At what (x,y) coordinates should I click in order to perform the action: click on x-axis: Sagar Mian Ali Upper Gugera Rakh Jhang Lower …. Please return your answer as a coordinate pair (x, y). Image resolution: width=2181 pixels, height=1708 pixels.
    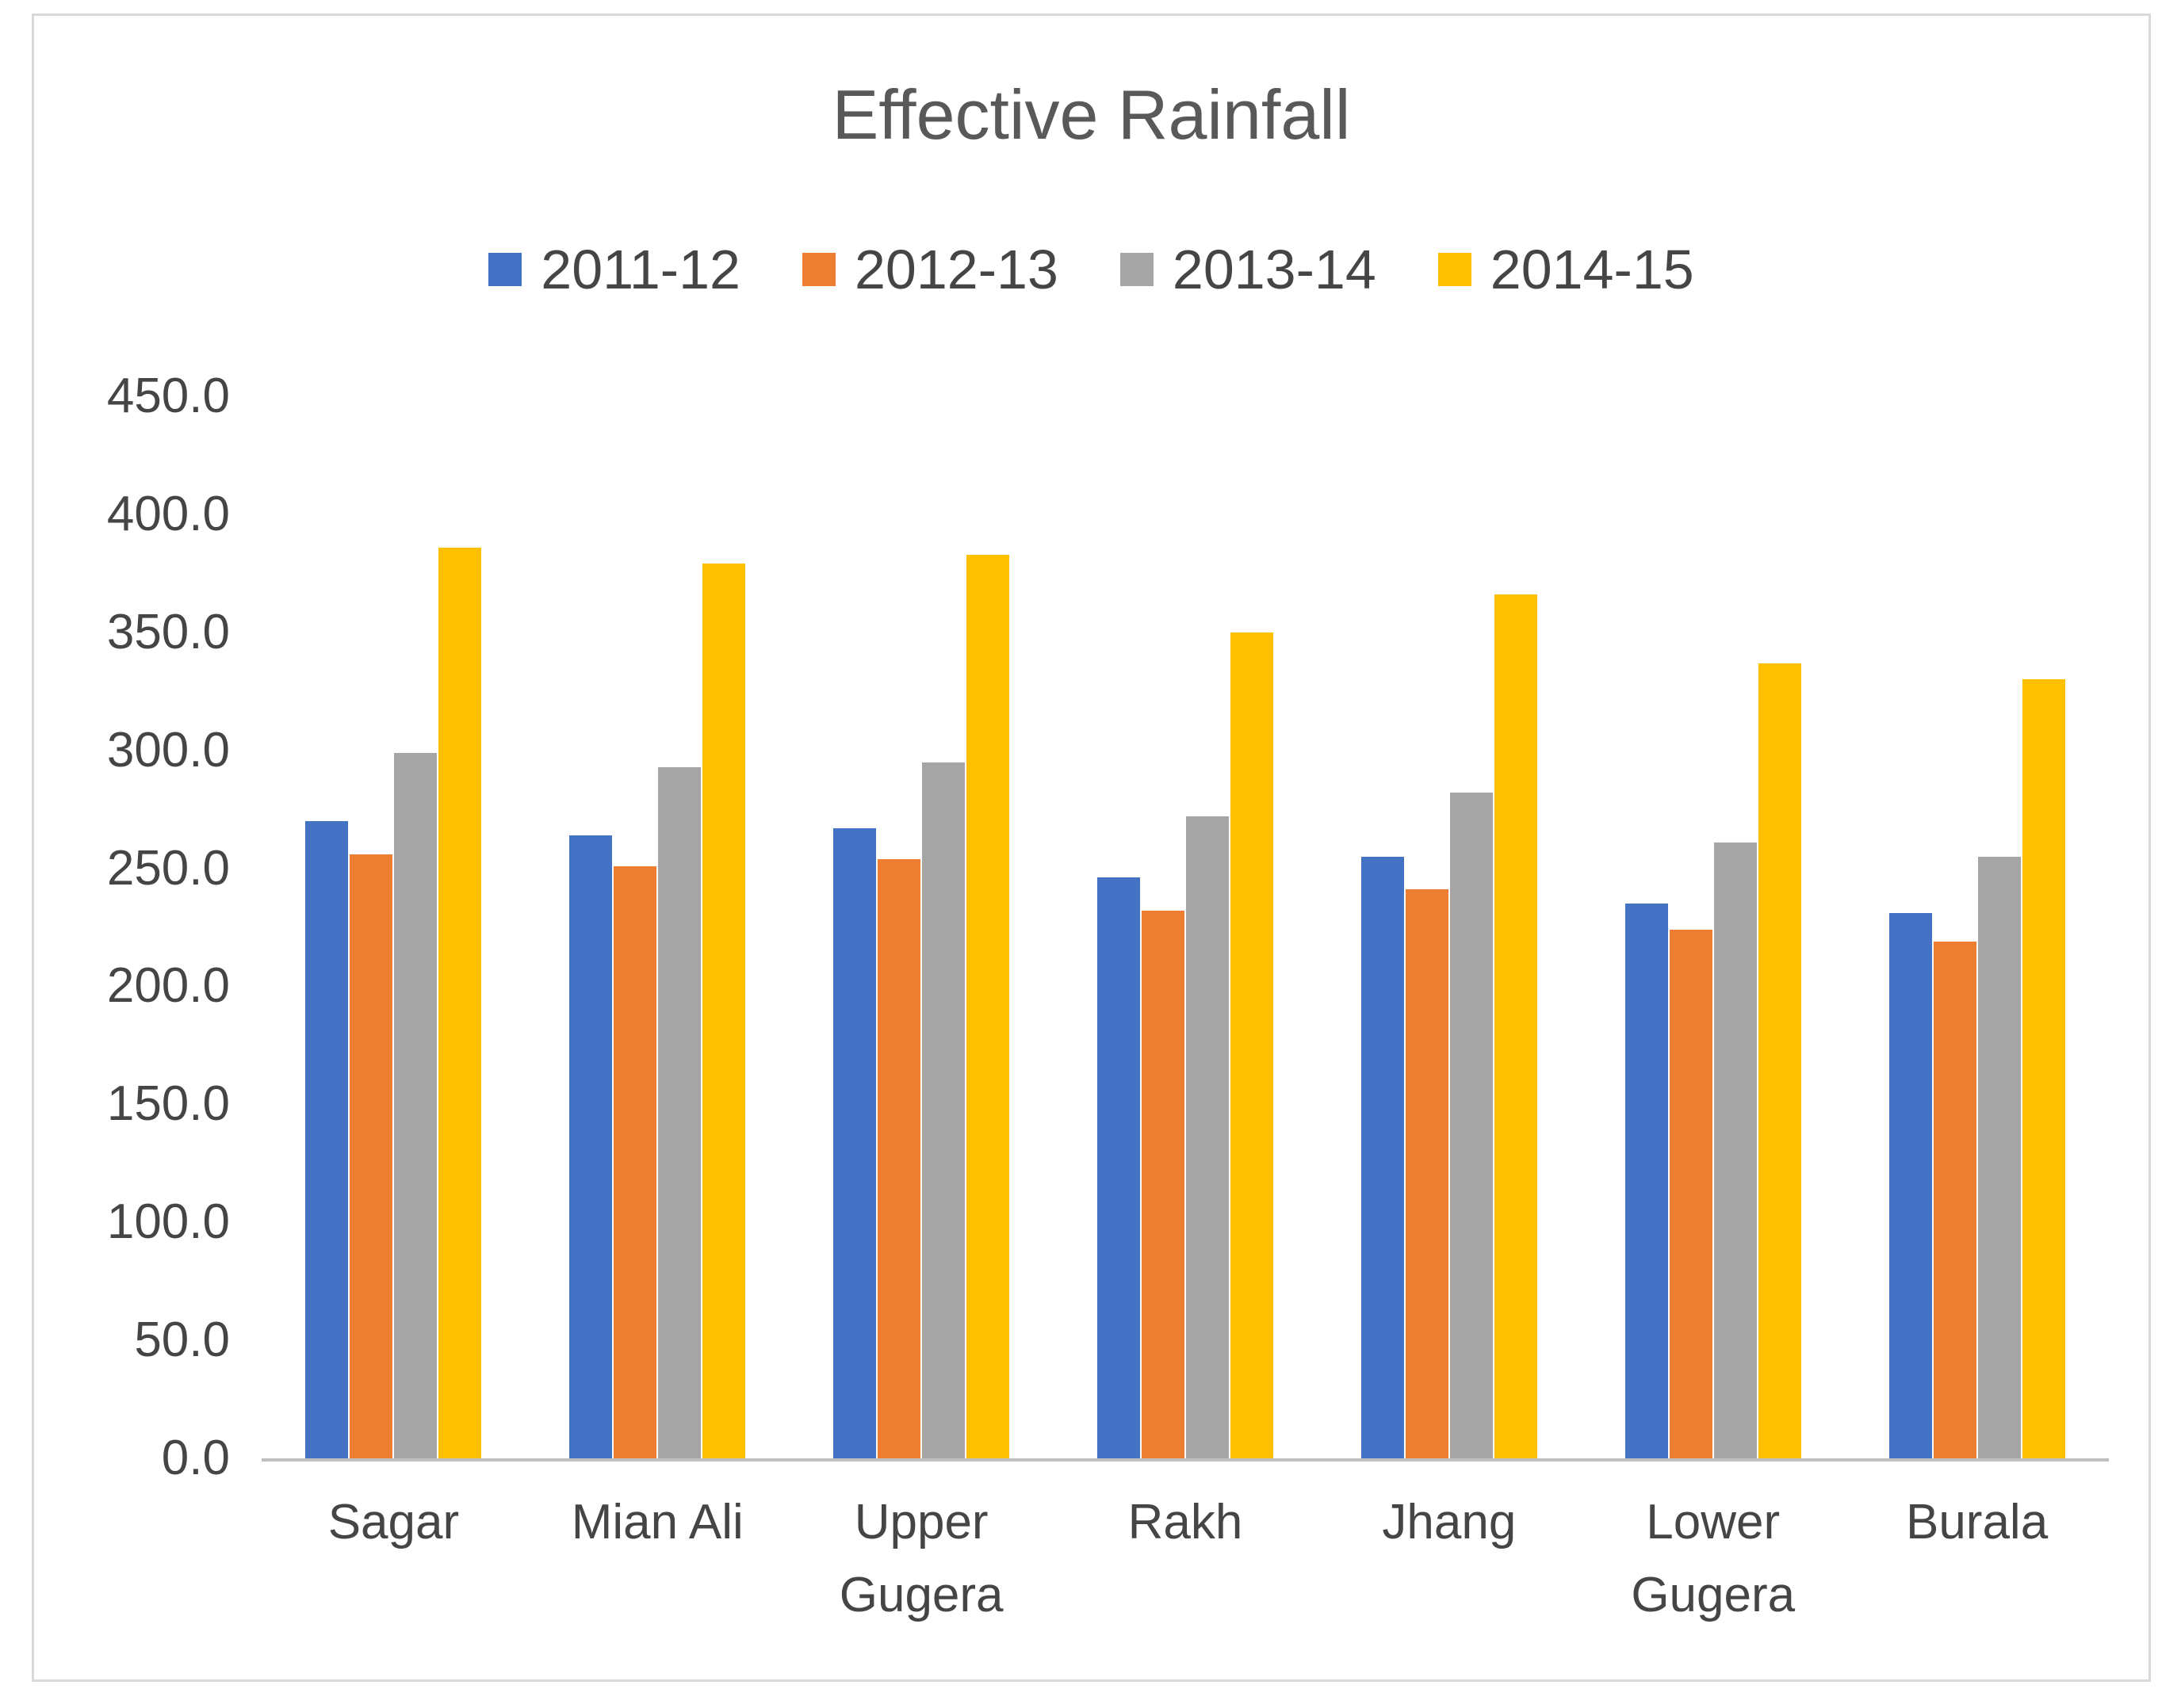
    Looking at the image, I should click on (1185, 1559).